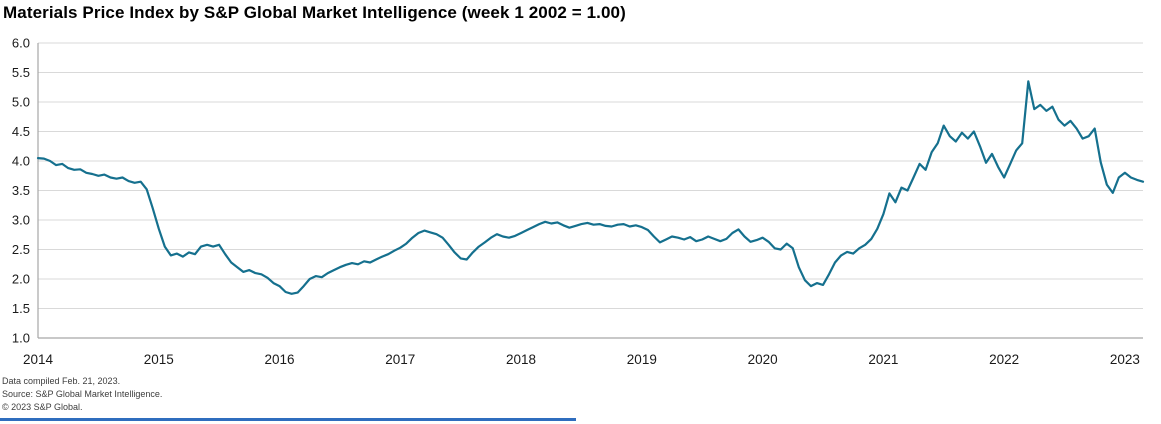  What do you see at coordinates (38, 359) in the screenshot?
I see `x-axis-tick-label: 2014` at bounding box center [38, 359].